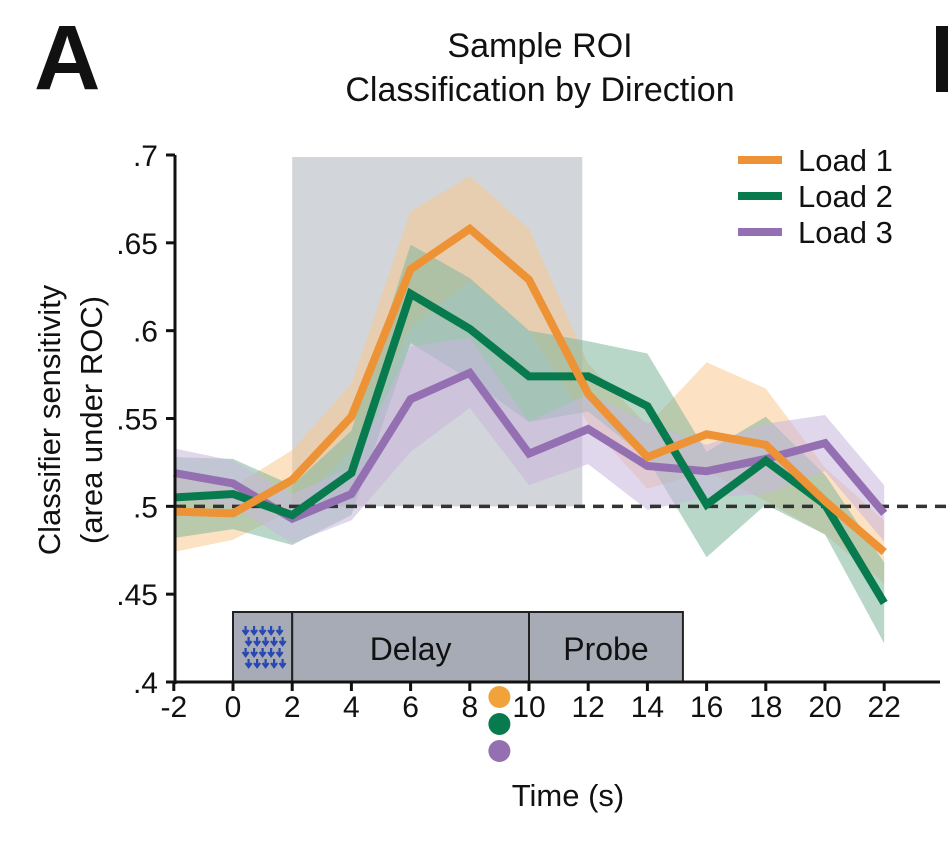 The height and width of the screenshot is (842, 948). Describe the element at coordinates (528, 707) in the screenshot. I see `x-tick-label: 10` at that location.